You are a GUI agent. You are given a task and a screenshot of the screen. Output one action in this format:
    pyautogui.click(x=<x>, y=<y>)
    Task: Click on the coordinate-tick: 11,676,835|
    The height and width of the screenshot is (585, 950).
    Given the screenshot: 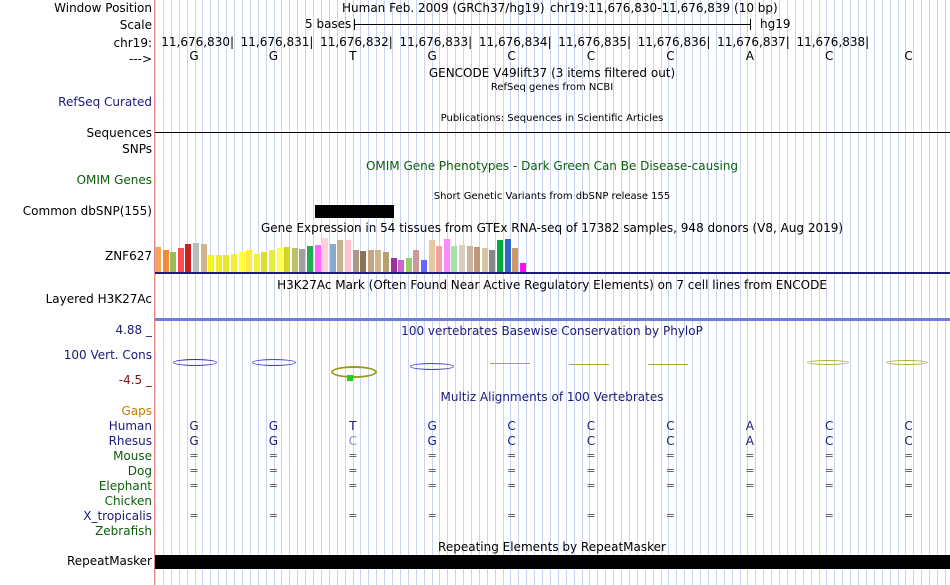 What is the action you would take?
    pyautogui.click(x=594, y=42)
    